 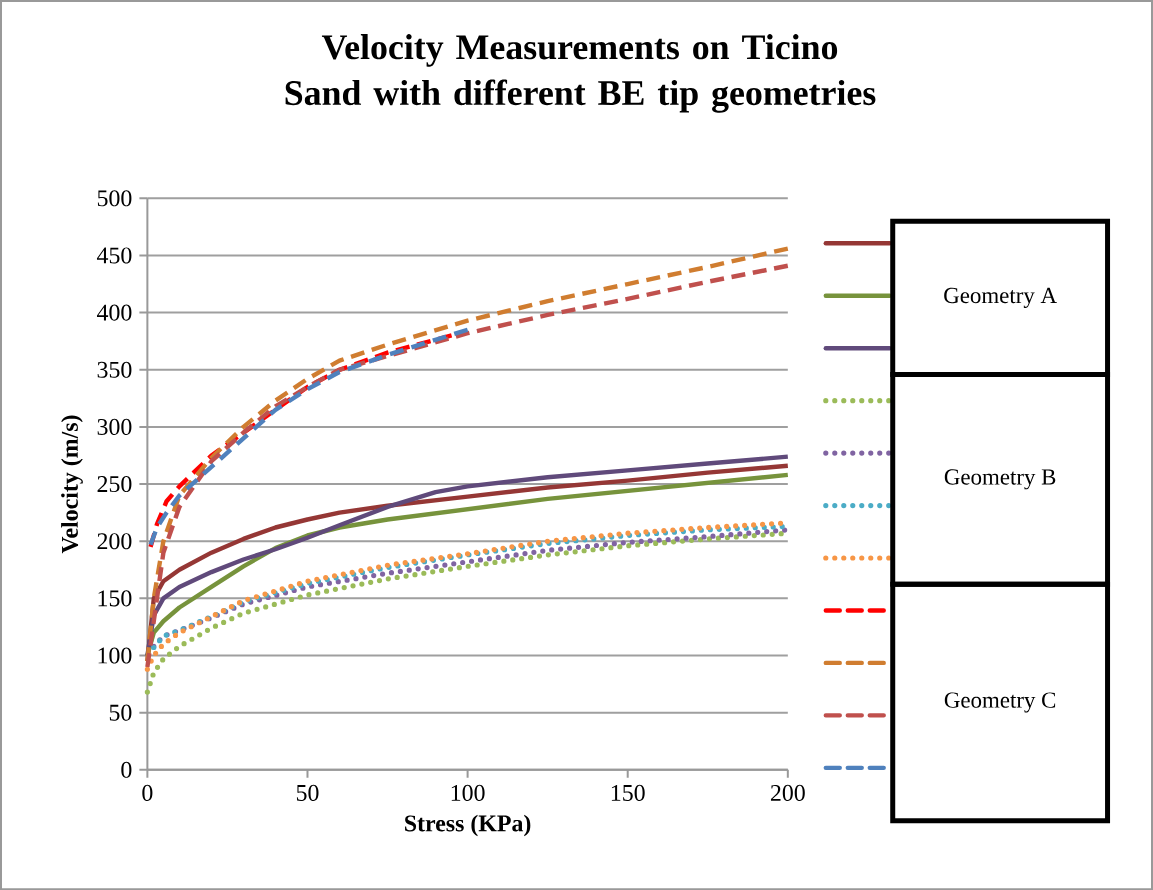 I want to click on y-tick-label: 250, so click(x=114, y=484).